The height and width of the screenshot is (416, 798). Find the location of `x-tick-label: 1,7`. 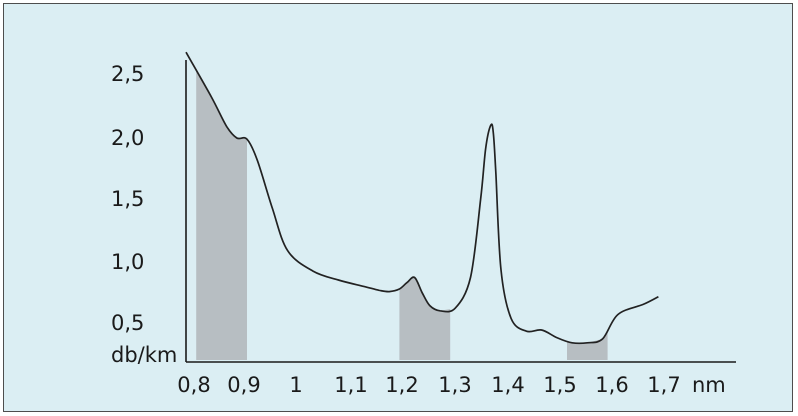

x-tick-label: 1,7 is located at coordinates (663, 385).